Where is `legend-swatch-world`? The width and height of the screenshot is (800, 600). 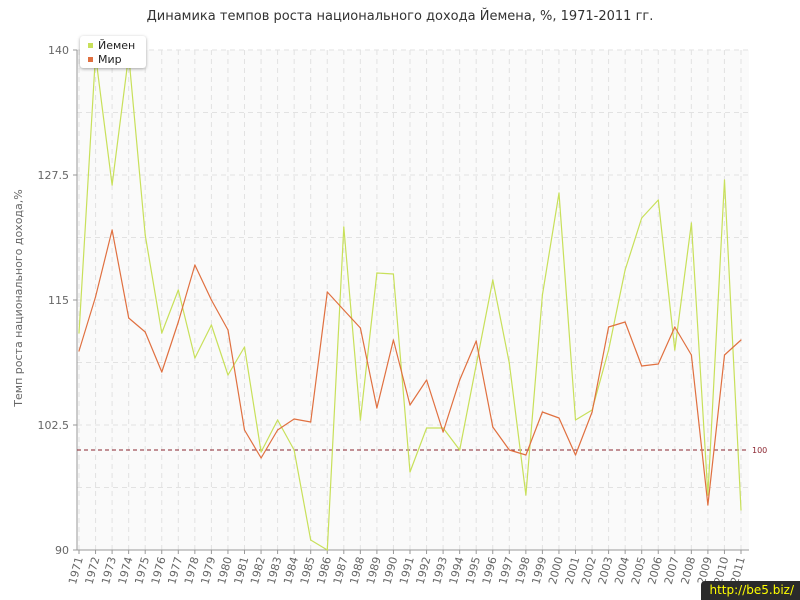
legend-swatch-world is located at coordinates (90, 59).